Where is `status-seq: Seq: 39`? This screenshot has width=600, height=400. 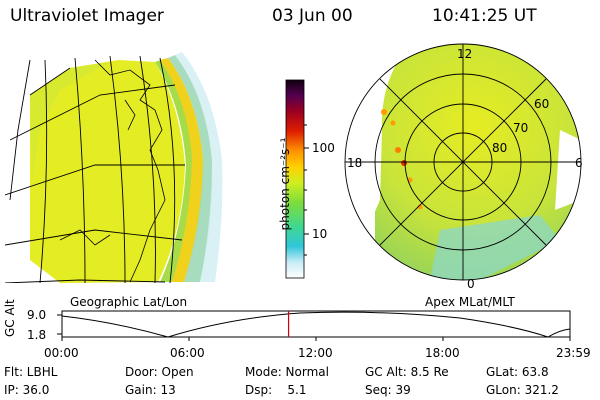
status-seq: Seq: 39 is located at coordinates (388, 390).